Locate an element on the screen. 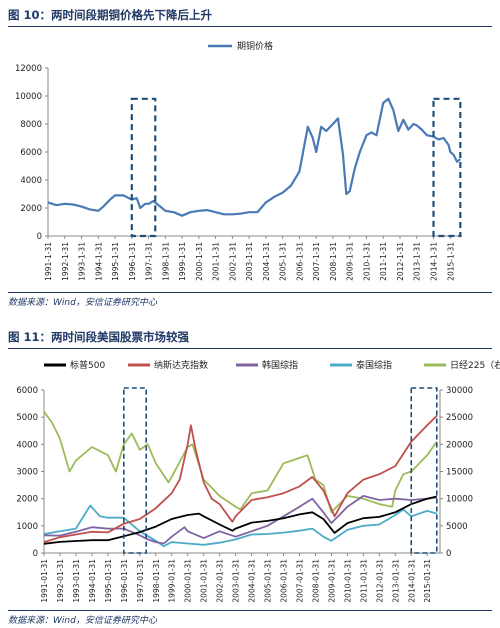 The height and width of the screenshot is (628, 500). y-right-tick-label: 10000 is located at coordinates (459, 500).